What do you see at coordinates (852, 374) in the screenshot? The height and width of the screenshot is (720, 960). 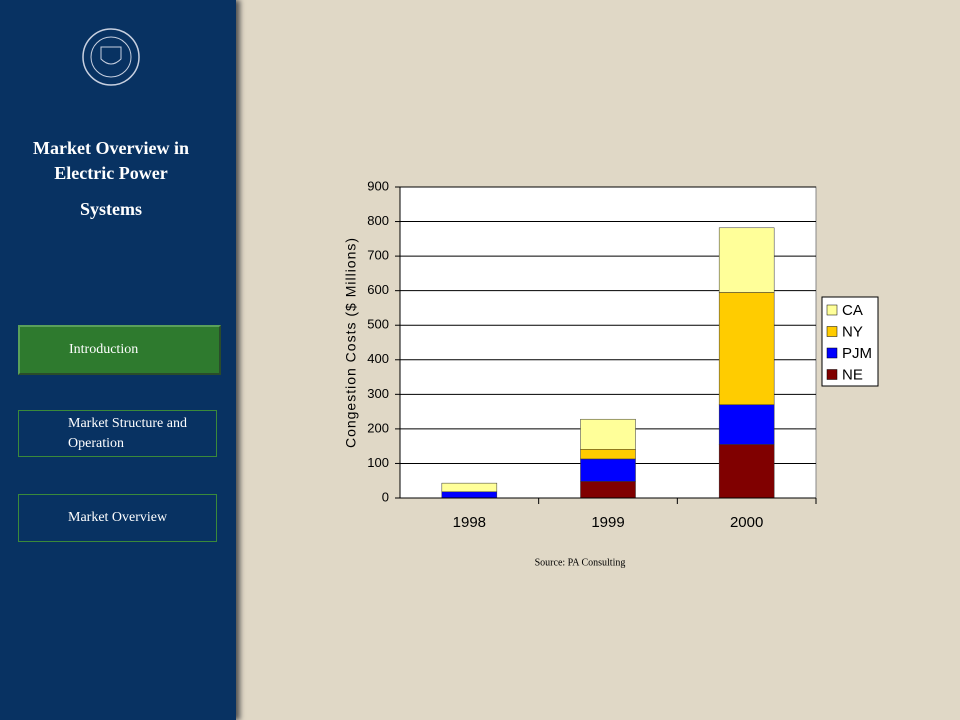 I see `legend-label: NE` at bounding box center [852, 374].